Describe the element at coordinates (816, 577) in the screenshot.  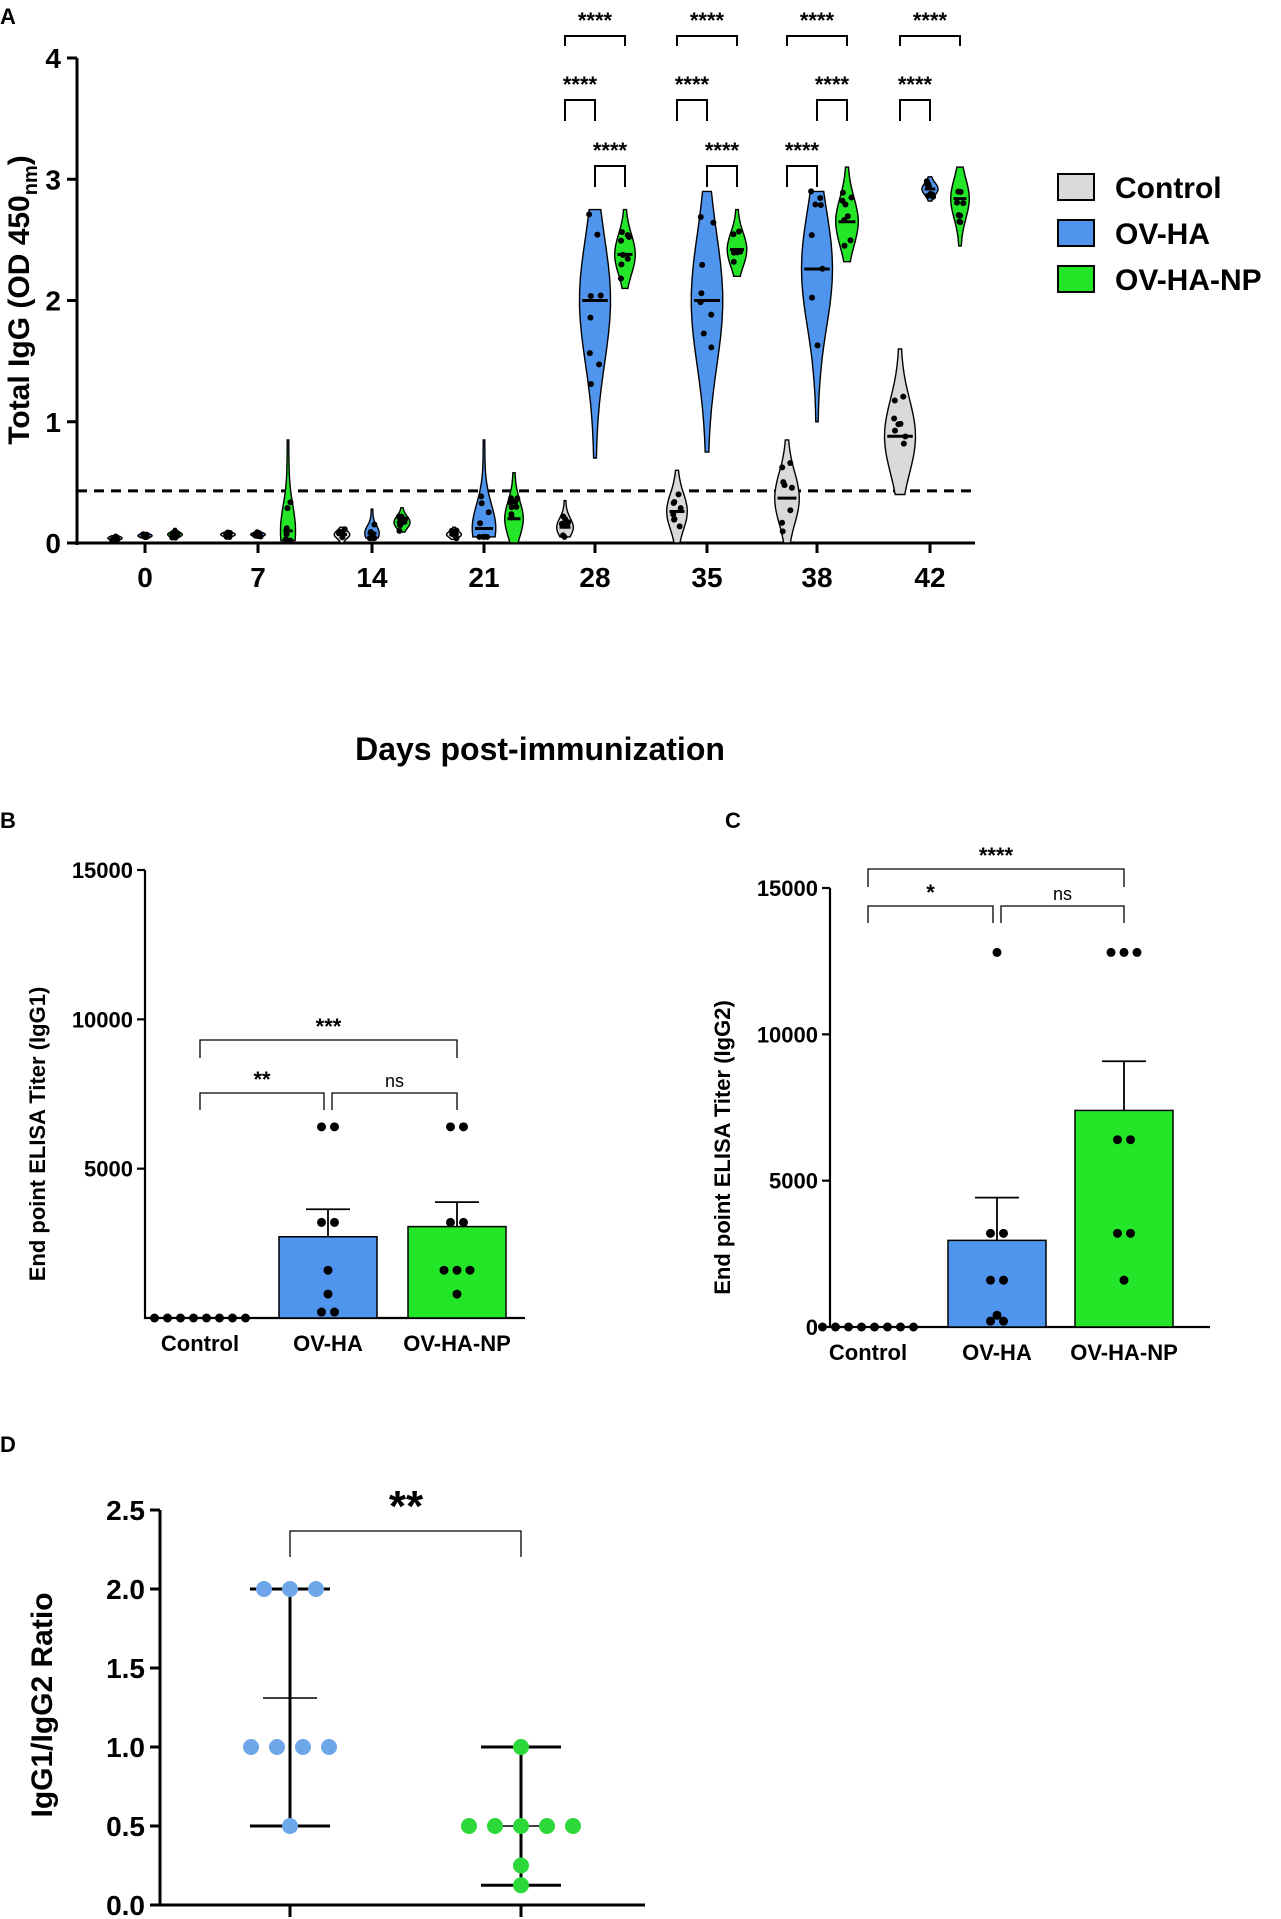
I see `x-tick-label: 38` at that location.